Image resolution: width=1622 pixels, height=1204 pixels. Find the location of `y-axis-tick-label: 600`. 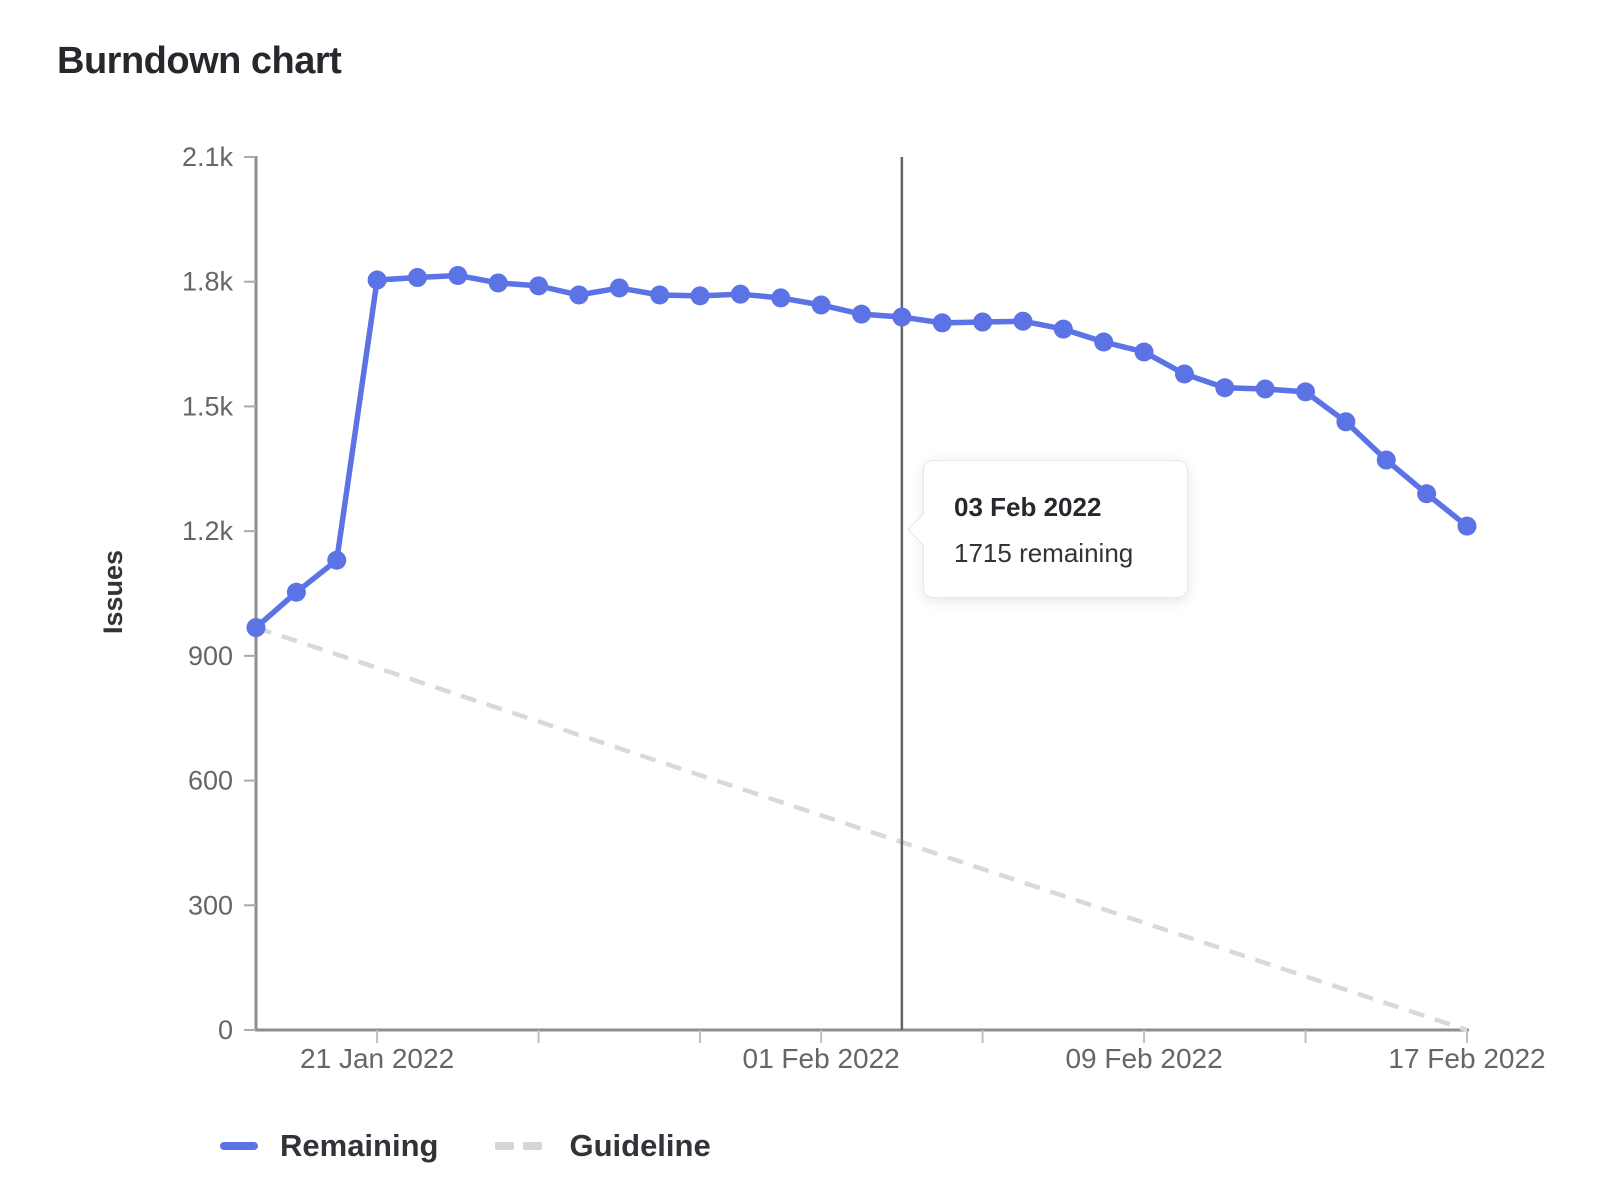

y-axis-tick-label: 600 is located at coordinates (210, 781).